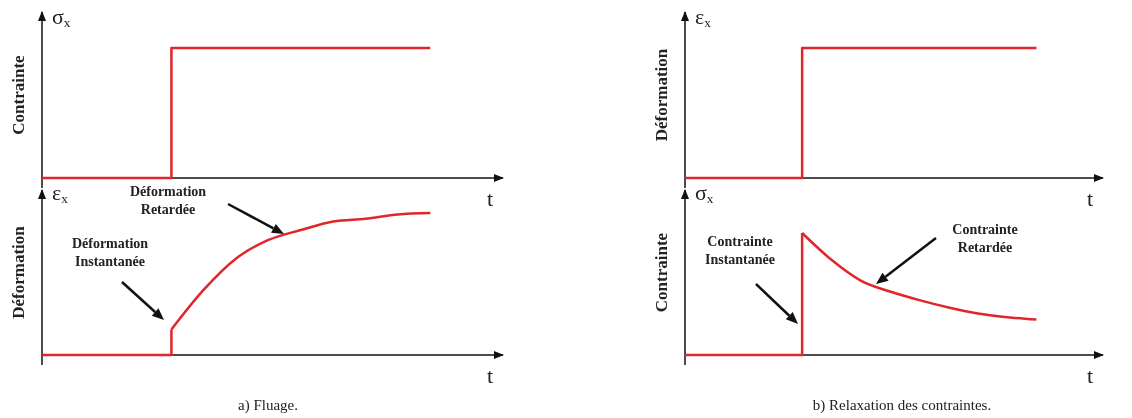  What do you see at coordinates (168, 200) in the screenshot?
I see `annotation: Déformation Retardée` at bounding box center [168, 200].